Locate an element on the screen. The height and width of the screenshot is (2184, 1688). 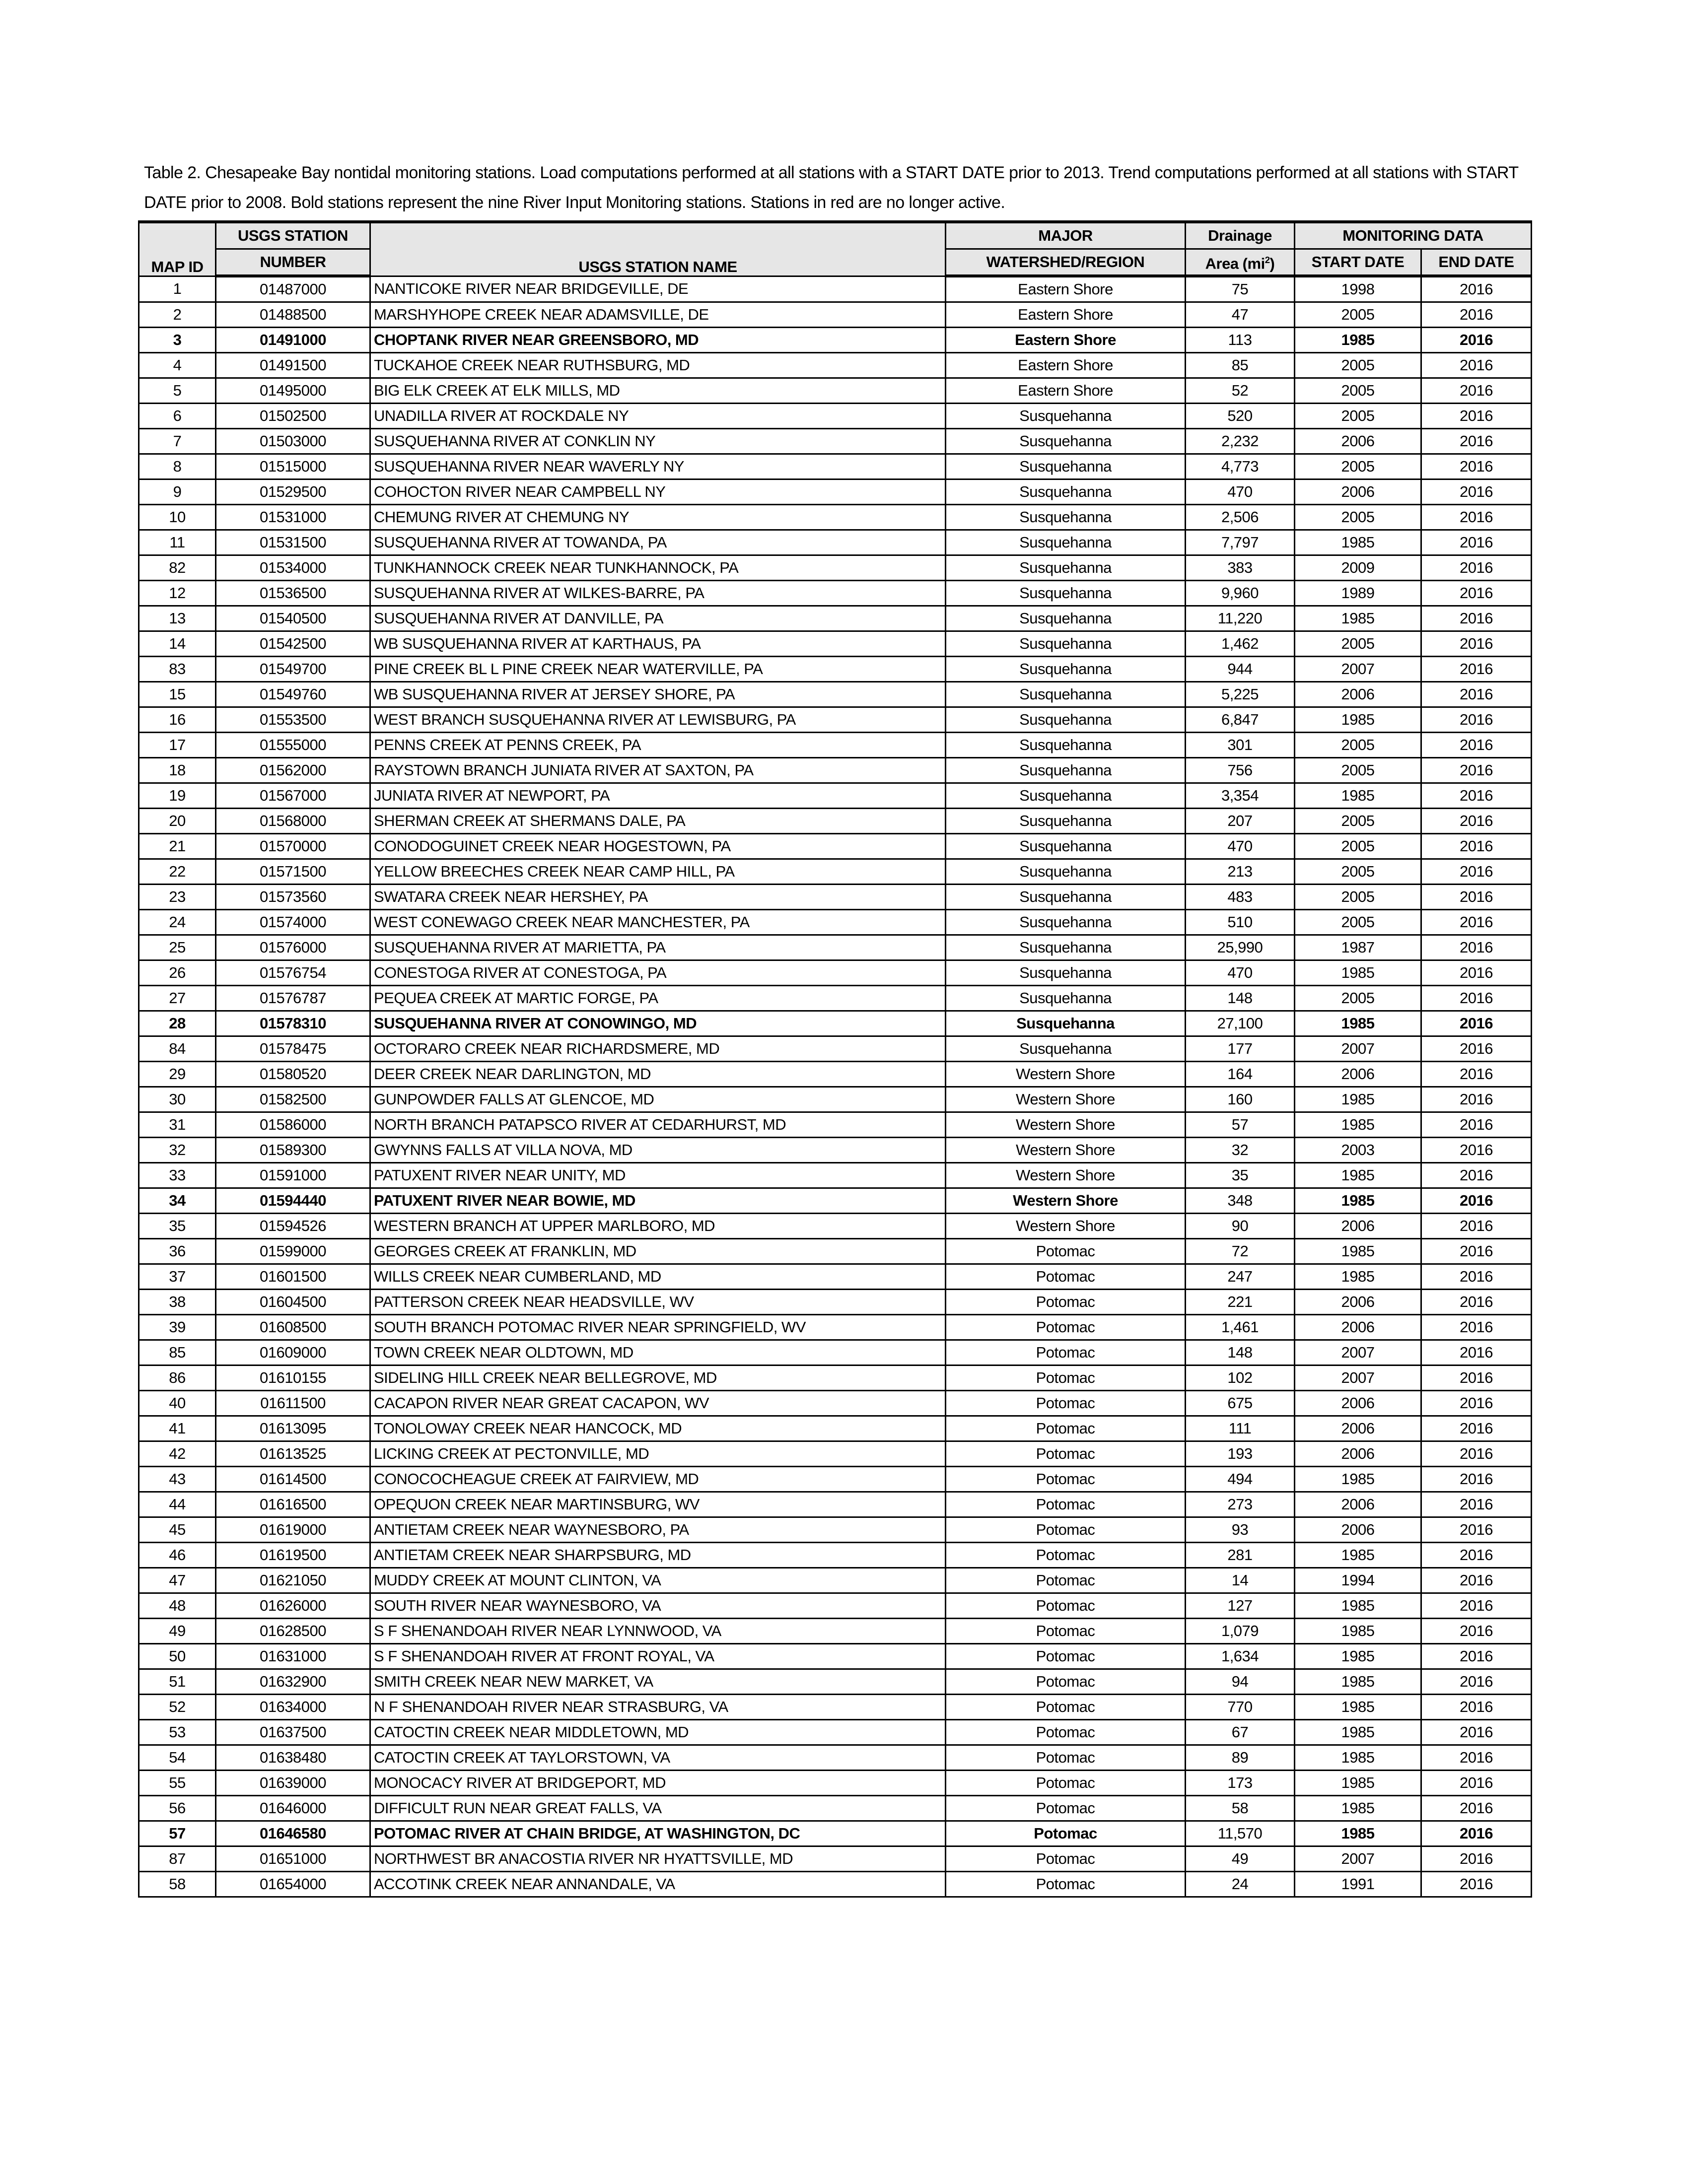
cell-station-number: 01604500 is located at coordinates (293, 1302).